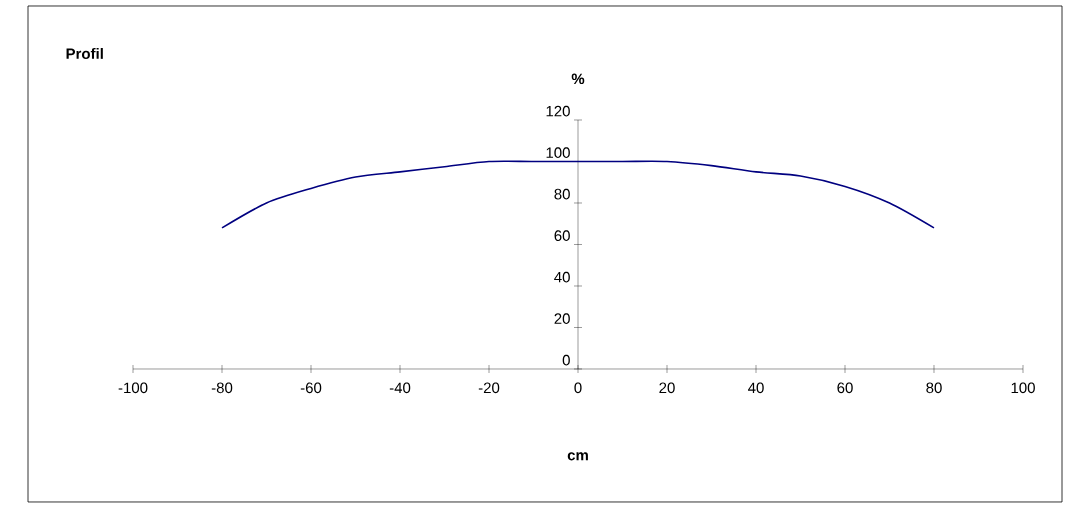 The width and height of the screenshot is (1081, 508). Describe the element at coordinates (756, 388) in the screenshot. I see `x-tick-label: 40` at that location.